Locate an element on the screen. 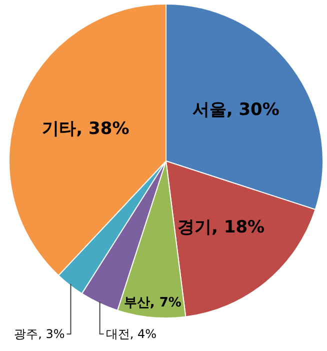 This screenshot has height=351, width=327. slice-label: 경기 is located at coordinates (195, 228).